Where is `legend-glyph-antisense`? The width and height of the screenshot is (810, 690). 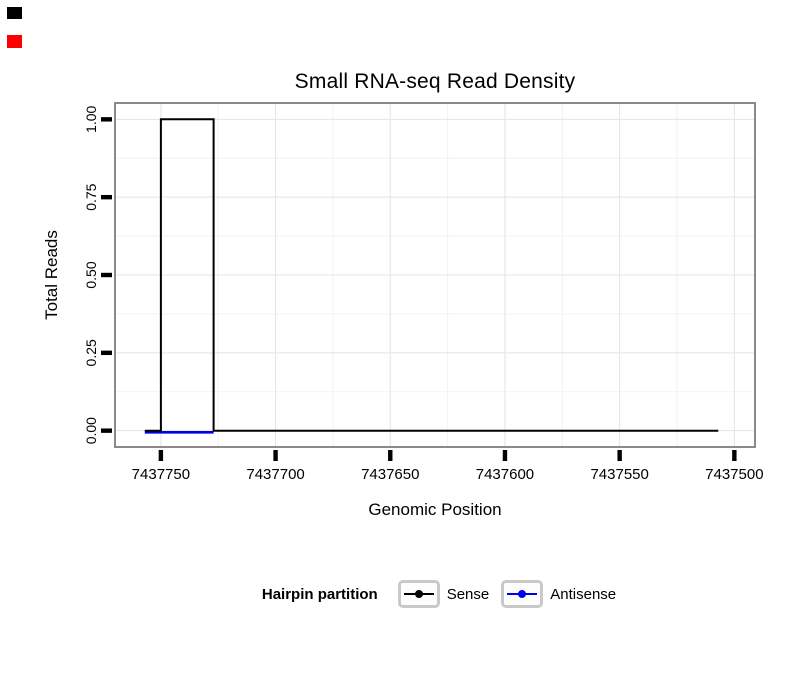 legend-glyph-antisense is located at coordinates (522, 594).